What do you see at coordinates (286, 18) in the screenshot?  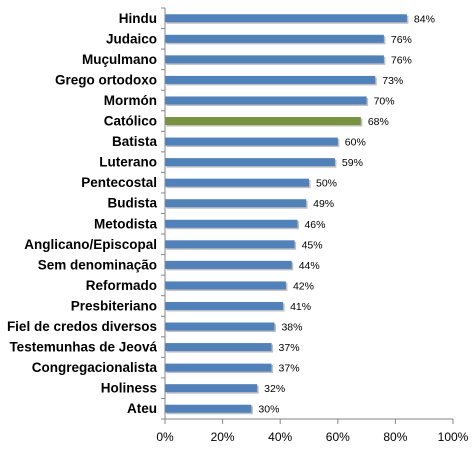 I see `bar-hindu` at bounding box center [286, 18].